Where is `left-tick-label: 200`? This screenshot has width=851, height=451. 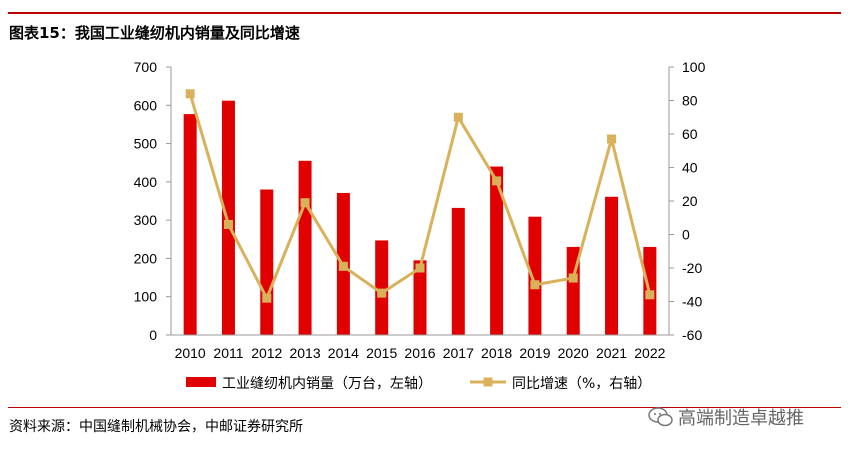 left-tick-label: 200 is located at coordinates (146, 258).